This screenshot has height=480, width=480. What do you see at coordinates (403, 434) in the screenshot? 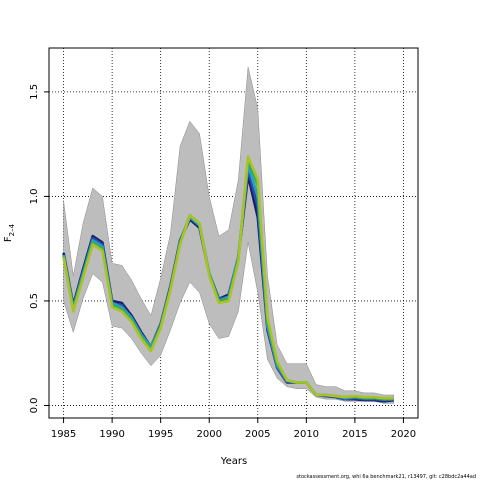
I see `x-tick-label: 2020` at bounding box center [403, 434].